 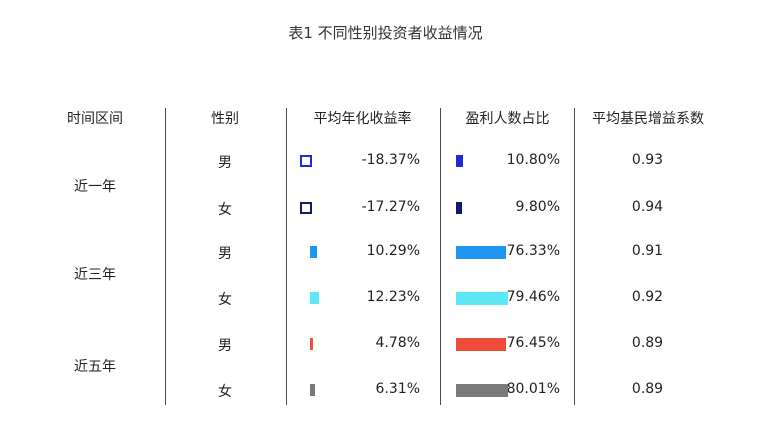 I want to click on chart-title: 表1 不同性别投资者收益情况, so click(x=385, y=33).